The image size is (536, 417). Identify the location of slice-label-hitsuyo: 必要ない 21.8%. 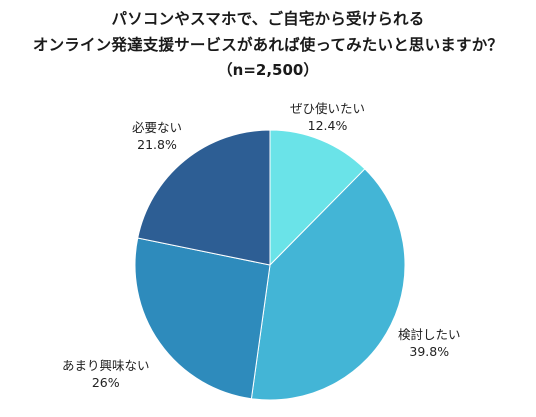
(157, 136).